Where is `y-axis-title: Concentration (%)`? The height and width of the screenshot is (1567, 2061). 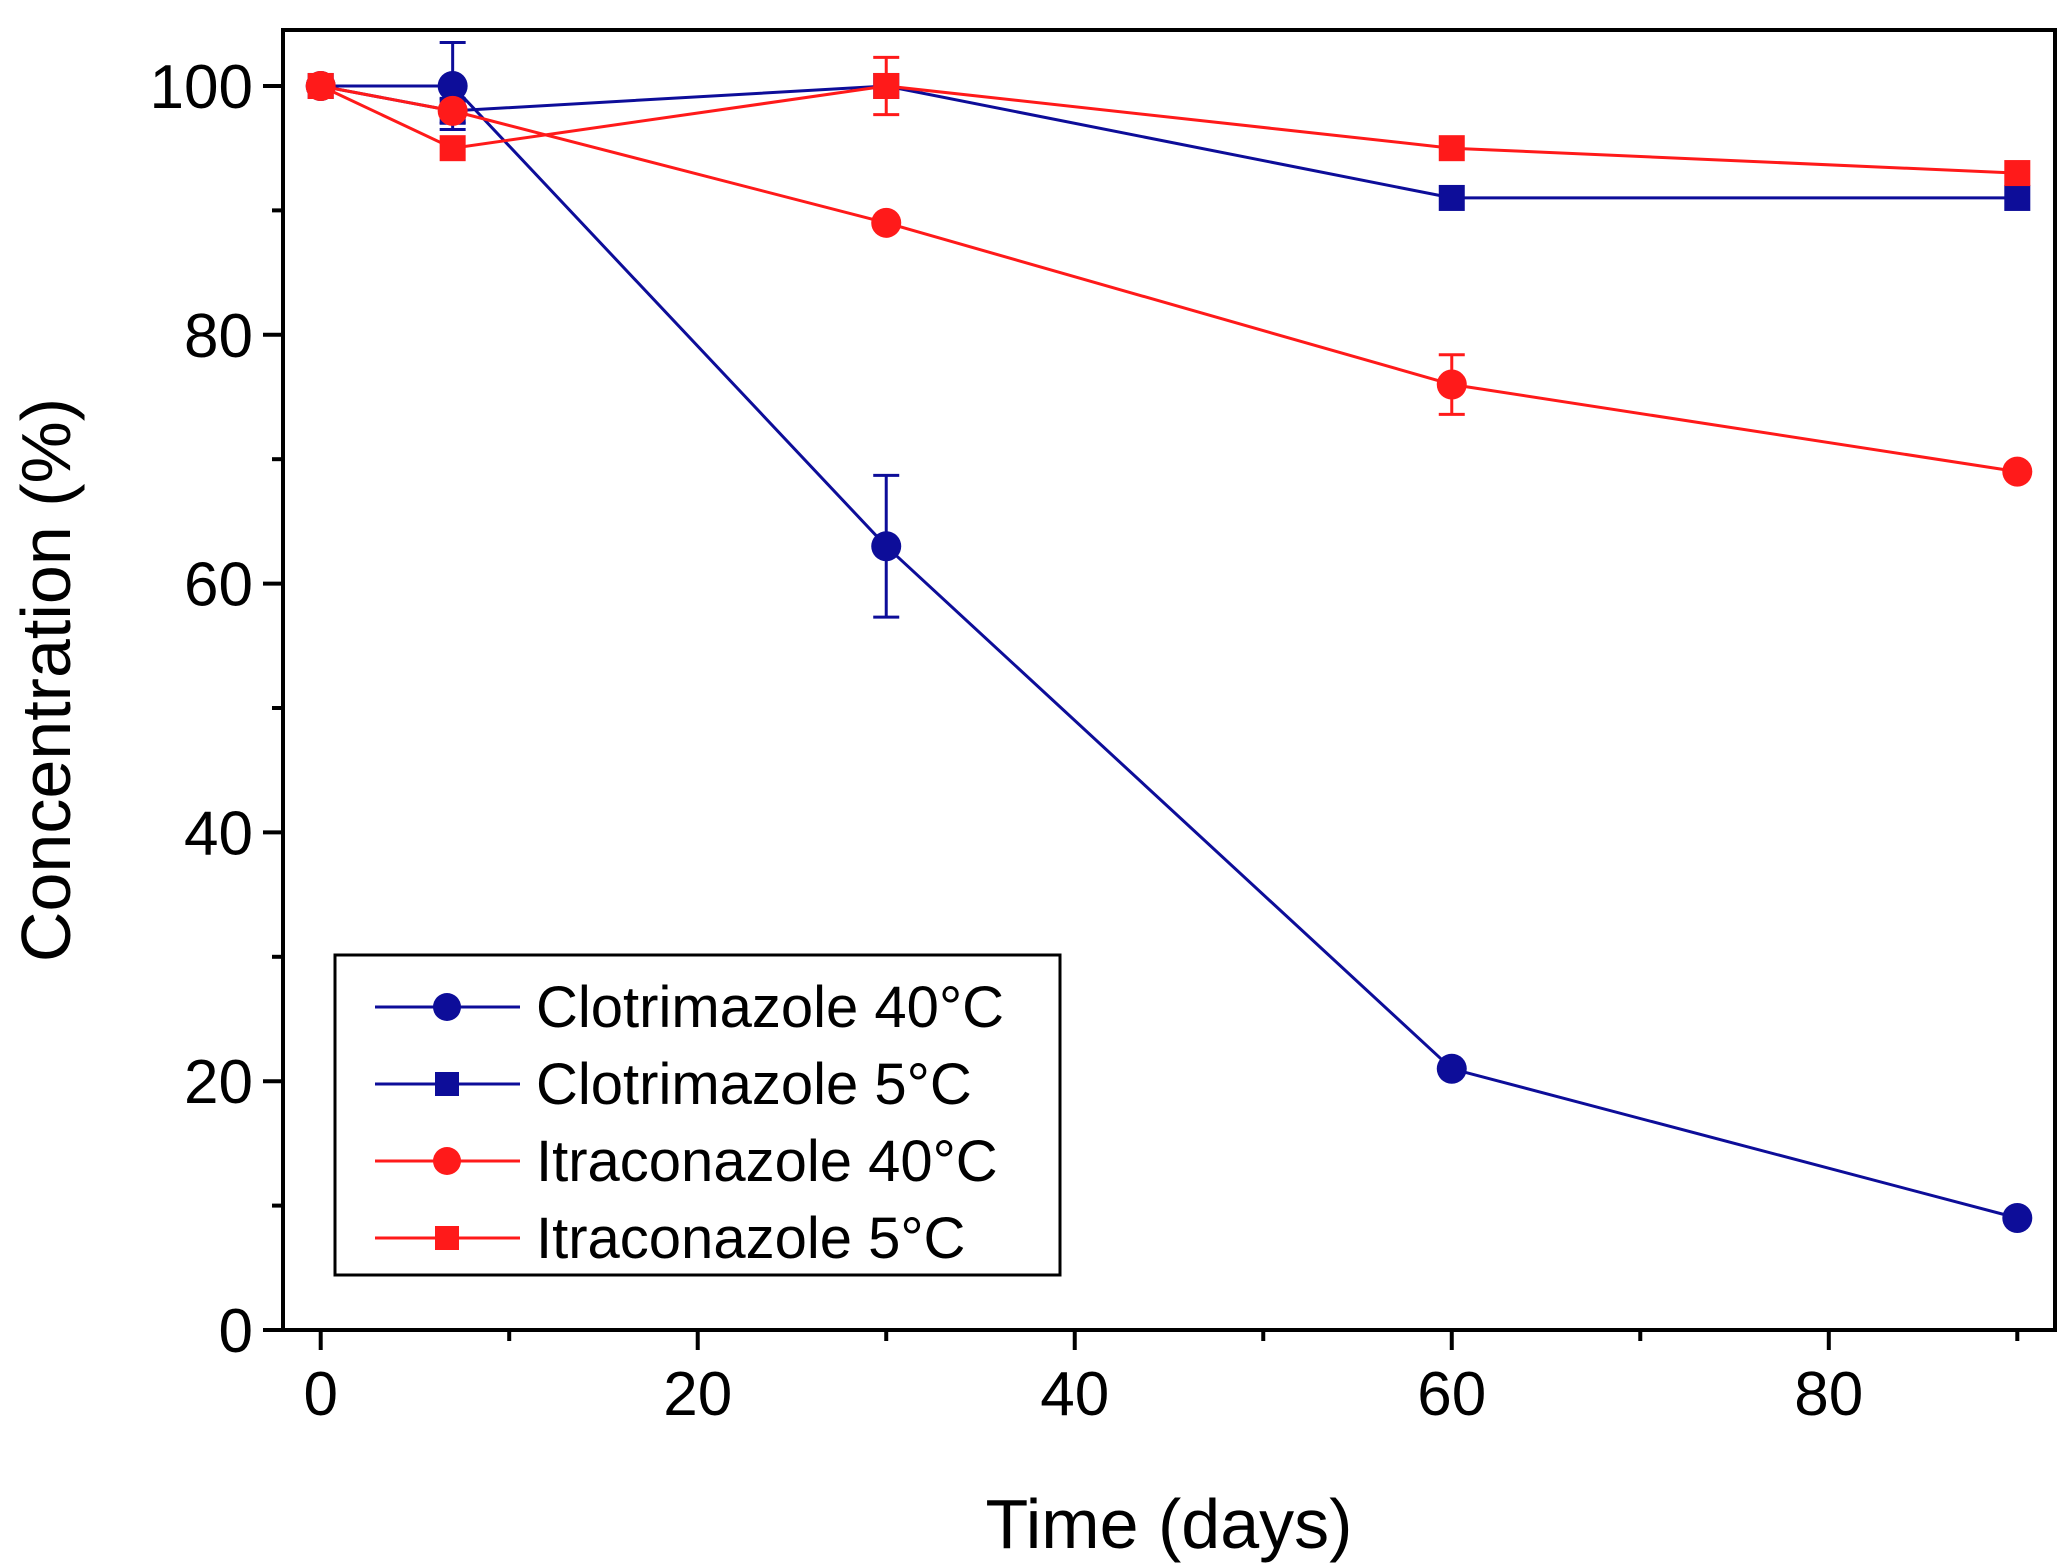
y-axis-title: Concentration (%) is located at coordinates (46, 680).